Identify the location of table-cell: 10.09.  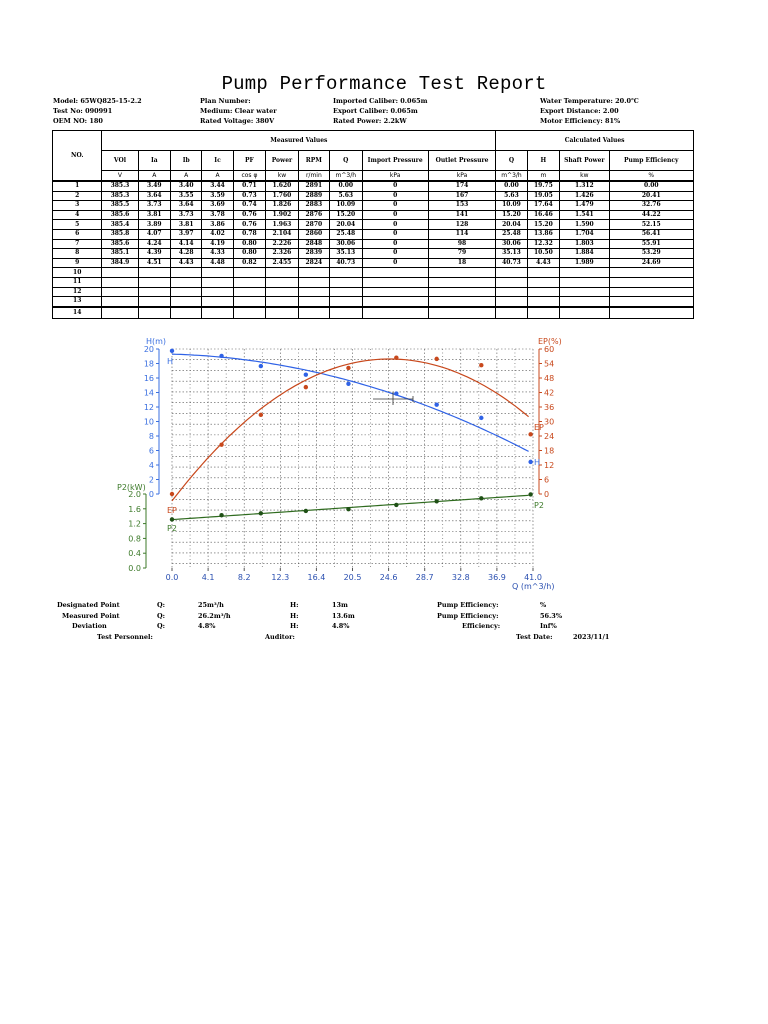
(346, 205).